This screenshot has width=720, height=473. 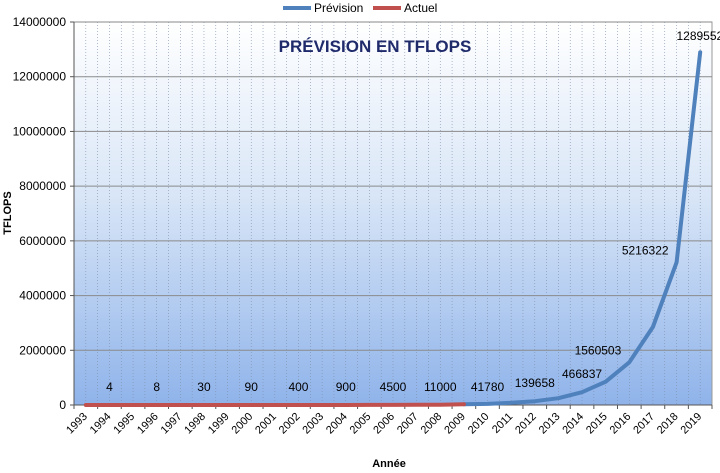 I want to click on x-tick-label: 1997, so click(x=172, y=424).